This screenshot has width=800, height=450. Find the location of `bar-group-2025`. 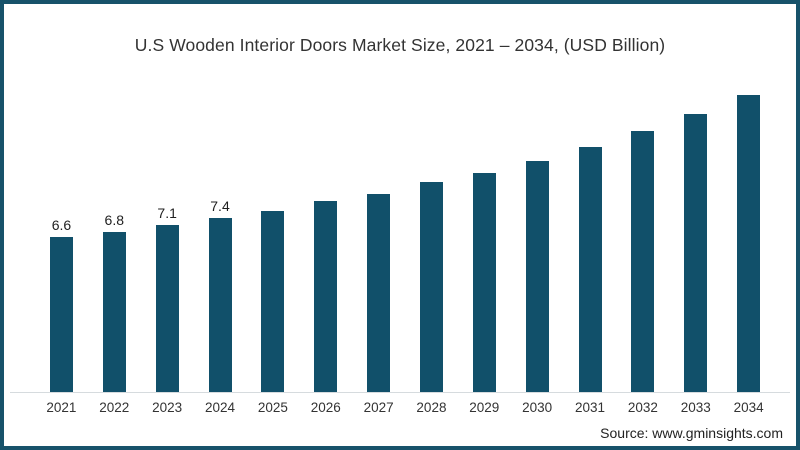

bar-group-2025 is located at coordinates (272, 231).